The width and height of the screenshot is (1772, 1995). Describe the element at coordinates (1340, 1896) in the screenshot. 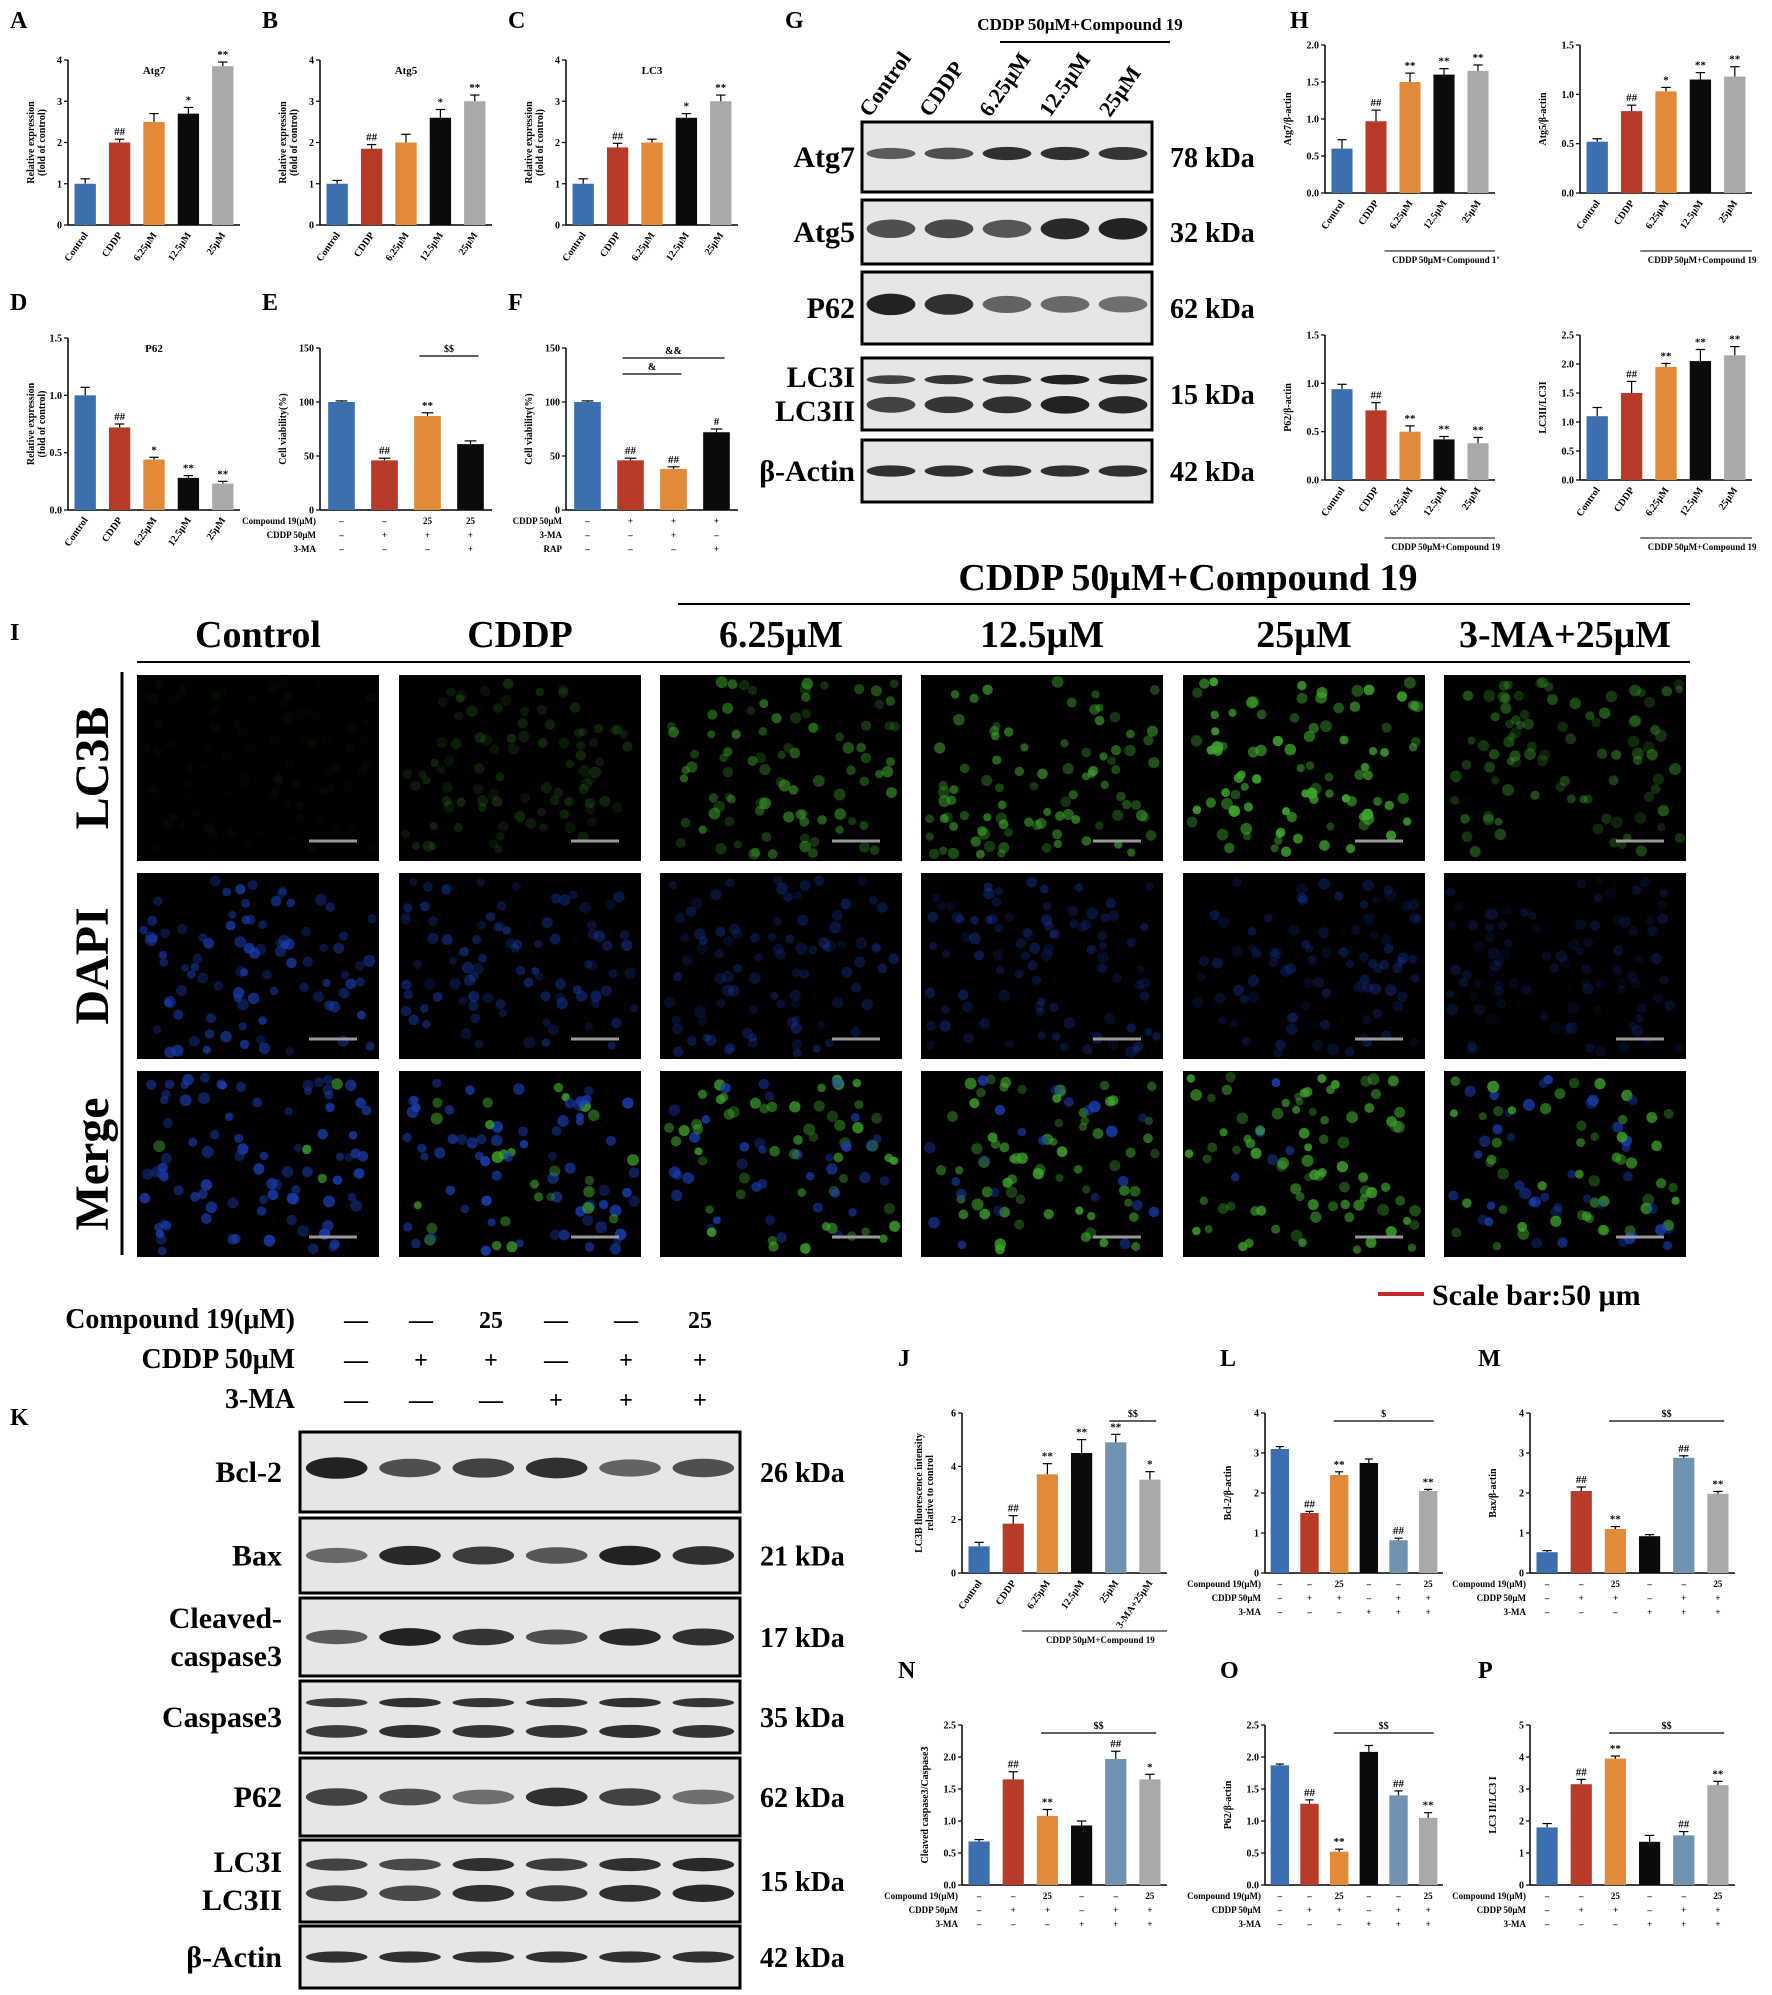

I see `treatment-value: 25` at that location.